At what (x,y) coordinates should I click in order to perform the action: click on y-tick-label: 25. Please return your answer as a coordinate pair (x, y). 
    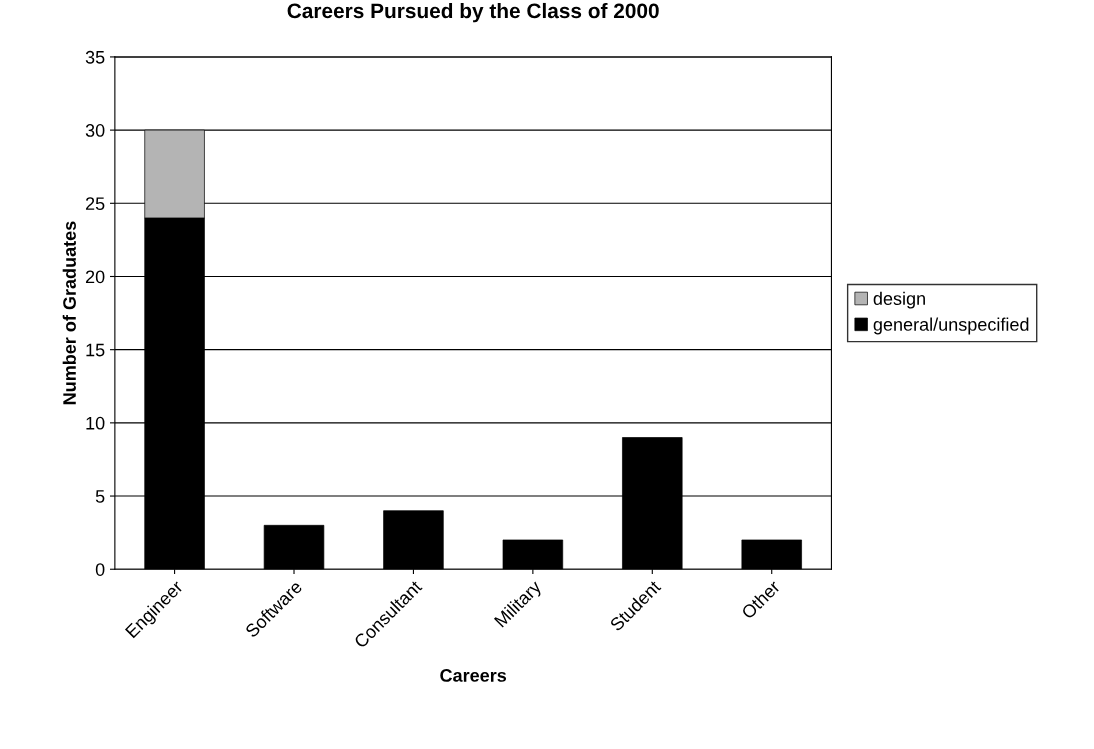
    Looking at the image, I should click on (95, 204).